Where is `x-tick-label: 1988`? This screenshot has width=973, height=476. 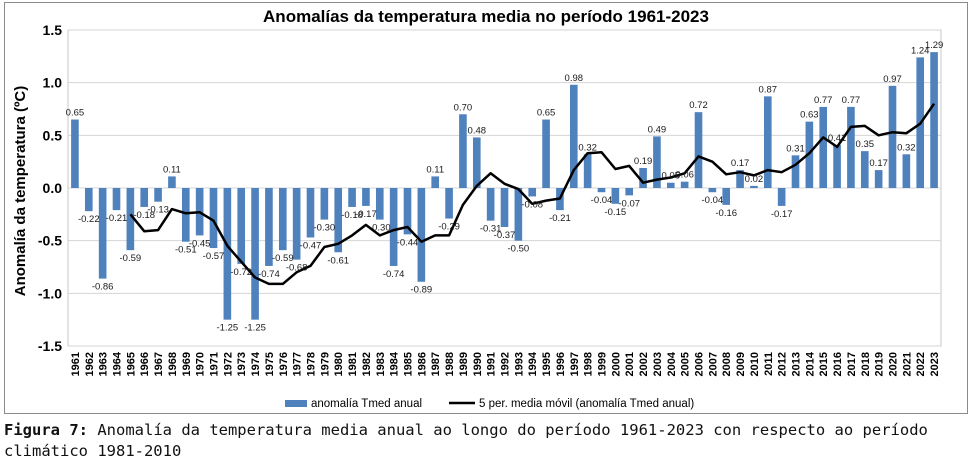 x-tick-label: 1988 is located at coordinates (450, 364).